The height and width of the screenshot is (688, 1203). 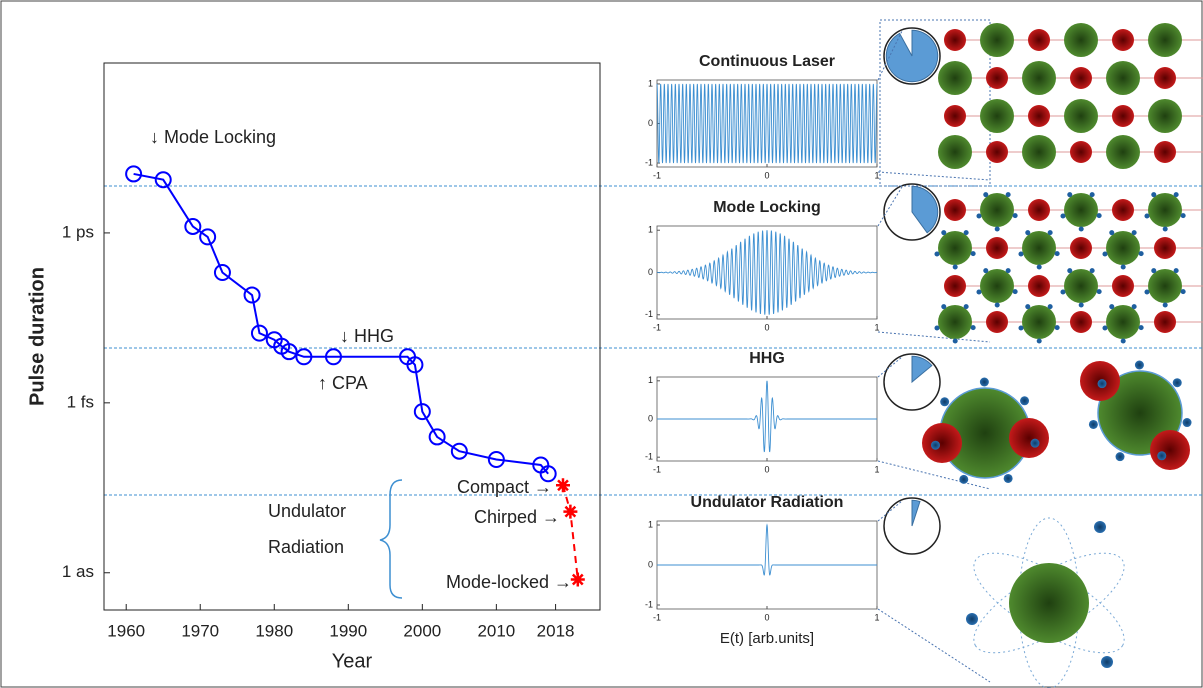 What do you see at coordinates (213, 137) in the screenshot?
I see `annotation: ↓ Mode Locking` at bounding box center [213, 137].